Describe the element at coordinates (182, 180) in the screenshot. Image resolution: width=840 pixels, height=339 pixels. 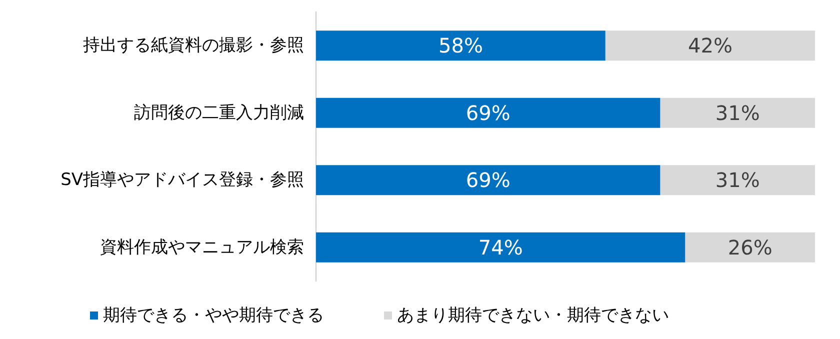
I see `y-tick-label: SV指導やアドバイス登録・参照` at that location.